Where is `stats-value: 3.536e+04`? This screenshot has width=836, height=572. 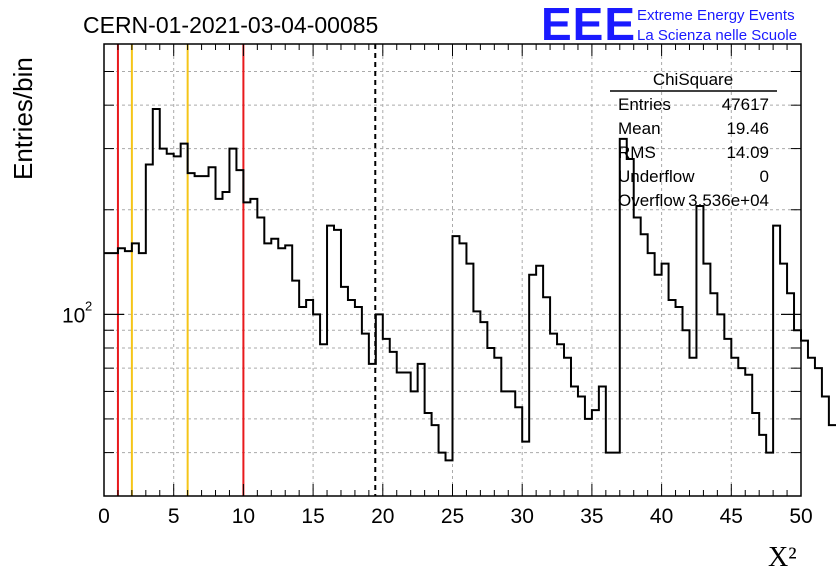 stats-value: 3.536e+04 is located at coordinates (728, 200).